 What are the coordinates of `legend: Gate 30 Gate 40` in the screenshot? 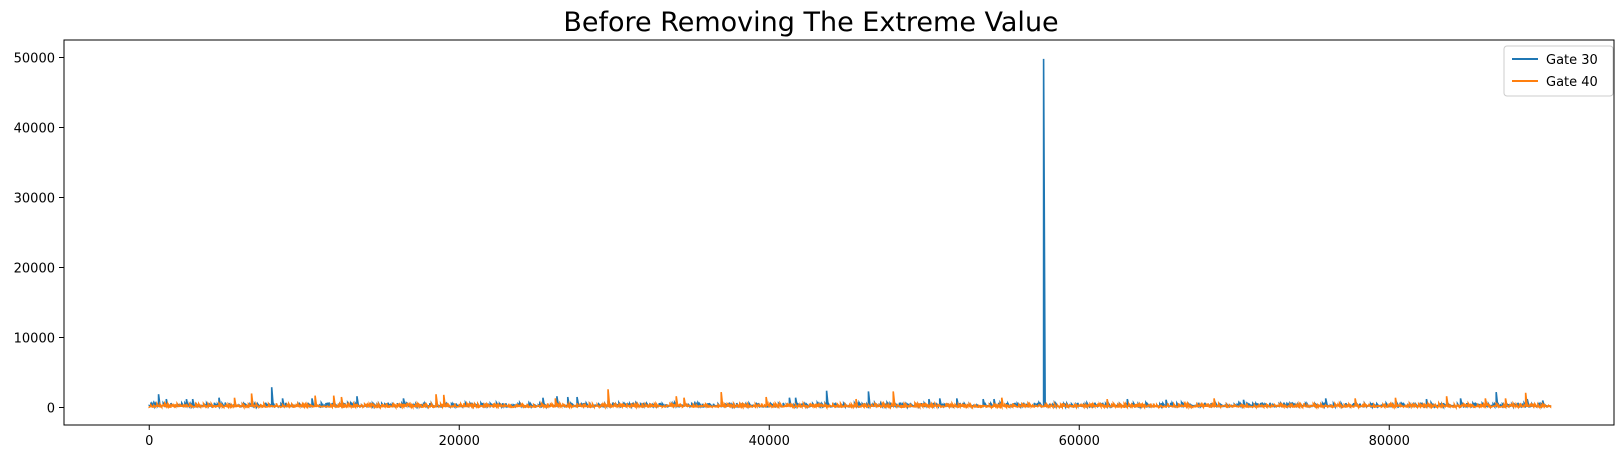 It's located at (1558, 71).